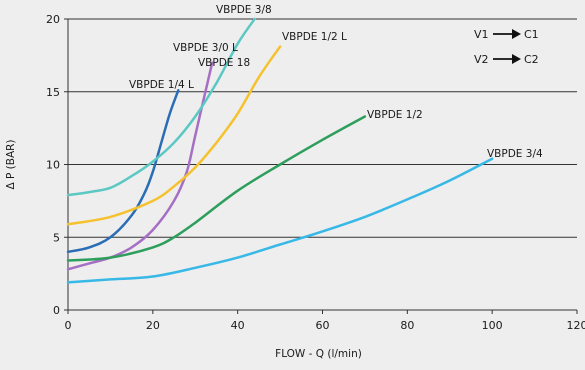 This screenshot has width=585, height=370. What do you see at coordinates (395, 115) in the screenshot?
I see `series-label-vbpde-1-2: VBPDE 1/2` at bounding box center [395, 115].